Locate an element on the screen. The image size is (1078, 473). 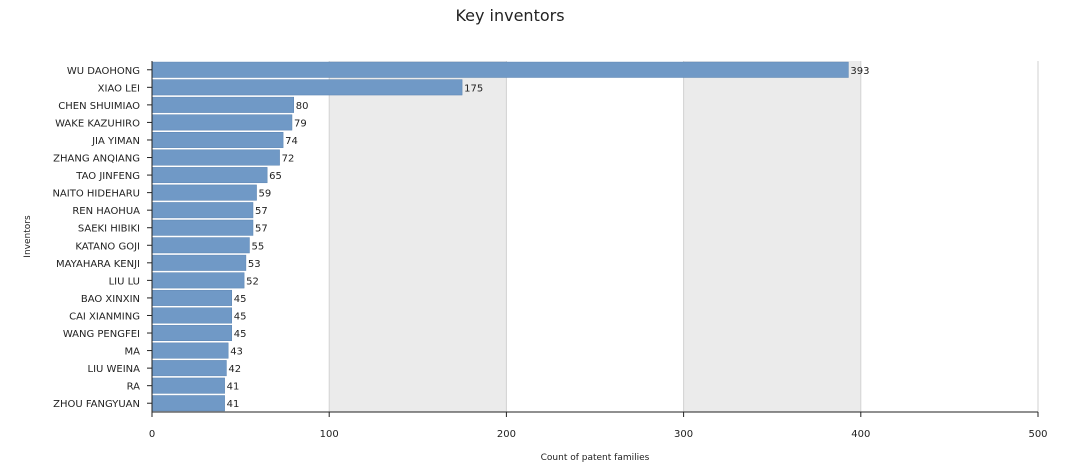
y-tick-label: CHEN SHUIMIAO is located at coordinates (99, 106).